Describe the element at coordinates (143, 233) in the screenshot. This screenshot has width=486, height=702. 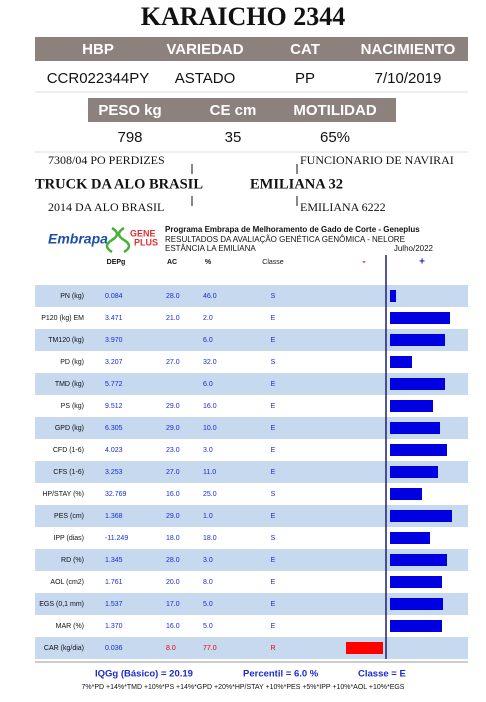
I see `geneplus-logo: GENE` at that location.